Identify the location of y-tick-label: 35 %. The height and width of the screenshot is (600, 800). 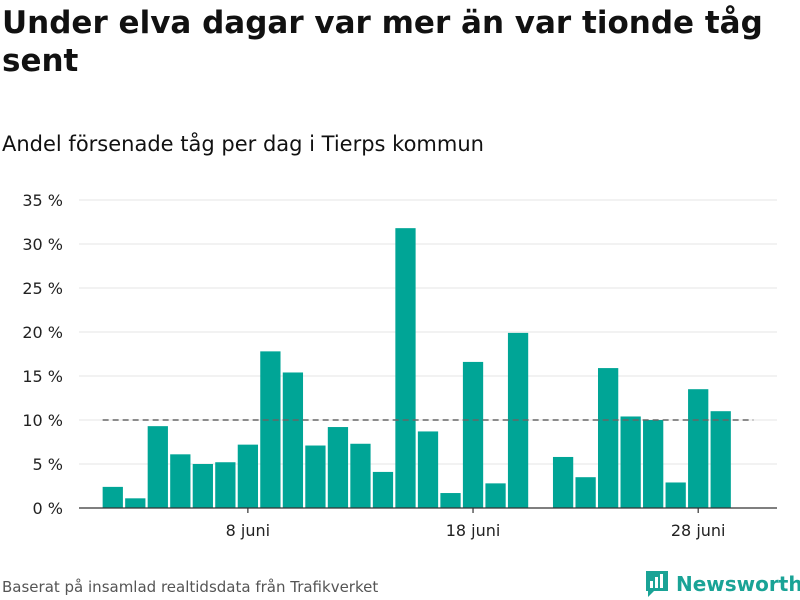
(42, 200).